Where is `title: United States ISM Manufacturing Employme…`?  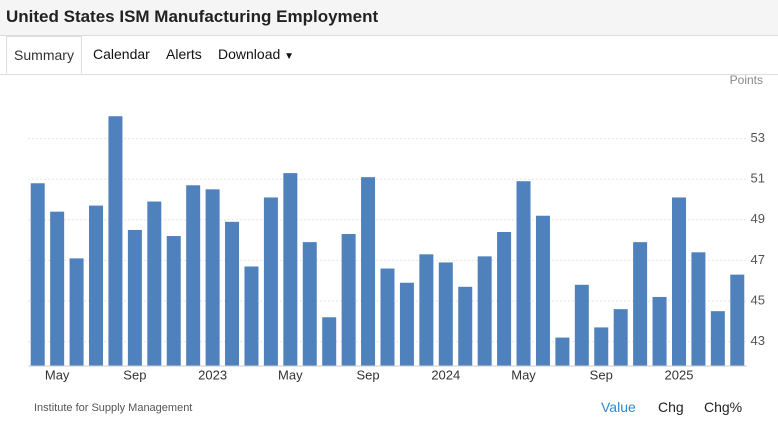 title: United States ISM Manufacturing Employme… is located at coordinates (192, 16).